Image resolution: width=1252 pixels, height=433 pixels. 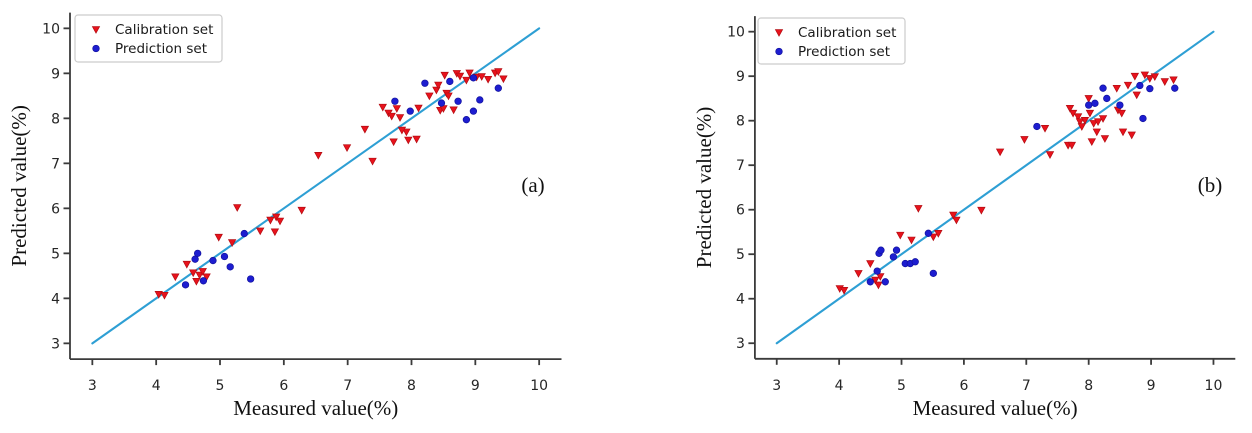 What do you see at coordinates (736, 33) in the screenshot?
I see `y-tick-label: 10` at bounding box center [736, 33].